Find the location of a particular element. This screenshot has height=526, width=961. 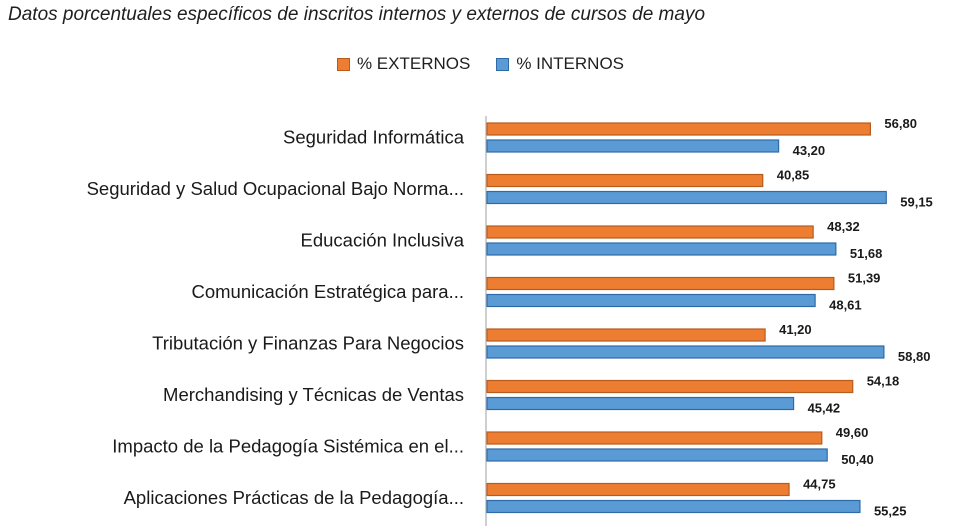

data-label: 59,15 is located at coordinates (916, 202).